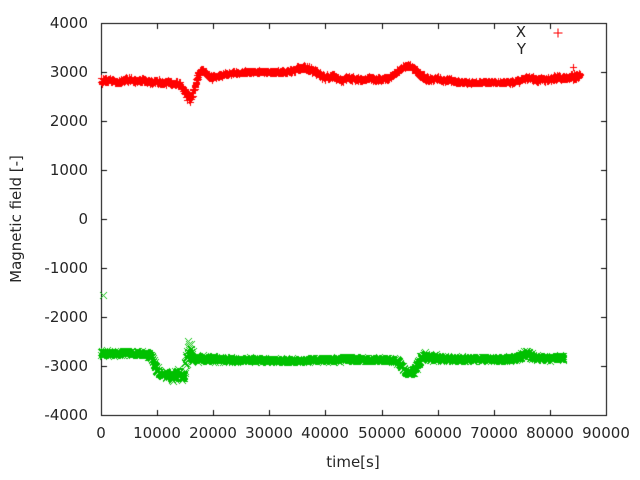  I want to click on x-tick-label: 20000, so click(213, 433).